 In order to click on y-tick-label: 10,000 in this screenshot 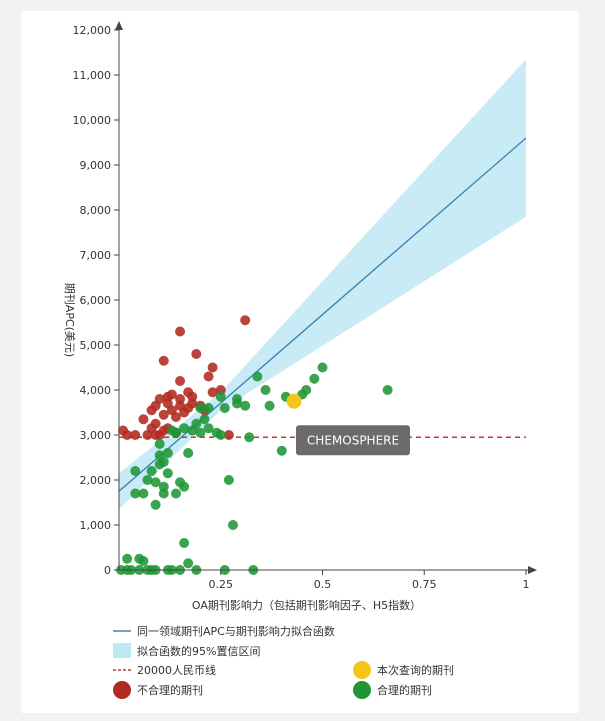, I will do `click(92, 120)`.